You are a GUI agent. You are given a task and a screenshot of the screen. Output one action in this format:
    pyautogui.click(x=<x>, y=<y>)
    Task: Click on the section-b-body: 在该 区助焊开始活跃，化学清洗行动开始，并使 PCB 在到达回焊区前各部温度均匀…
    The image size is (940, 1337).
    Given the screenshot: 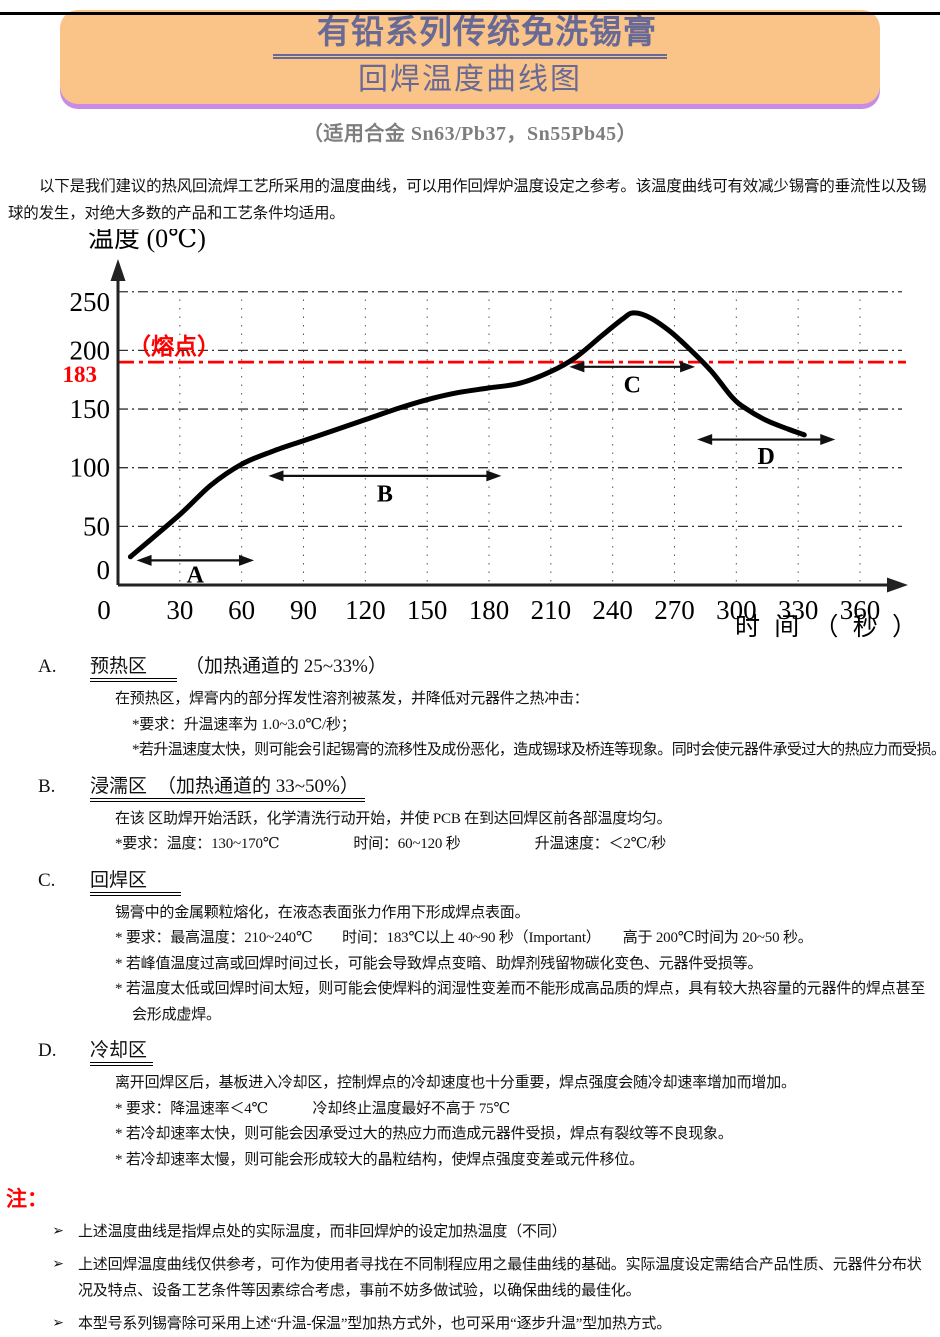 What is the action you would take?
    pyautogui.click(x=526, y=832)
    